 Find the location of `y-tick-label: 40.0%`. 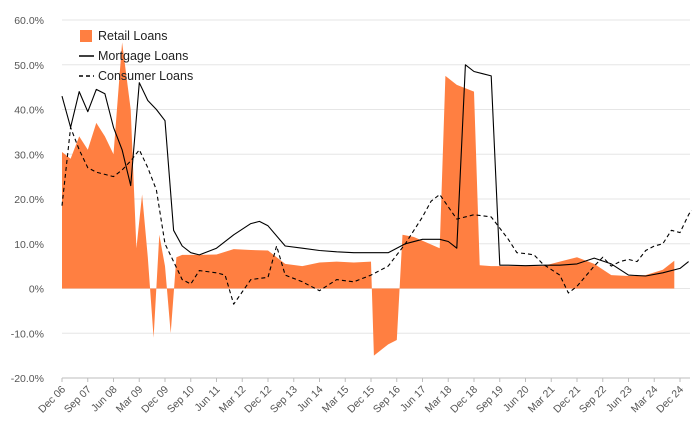

y-tick-label: 40.0% is located at coordinates (29, 111).